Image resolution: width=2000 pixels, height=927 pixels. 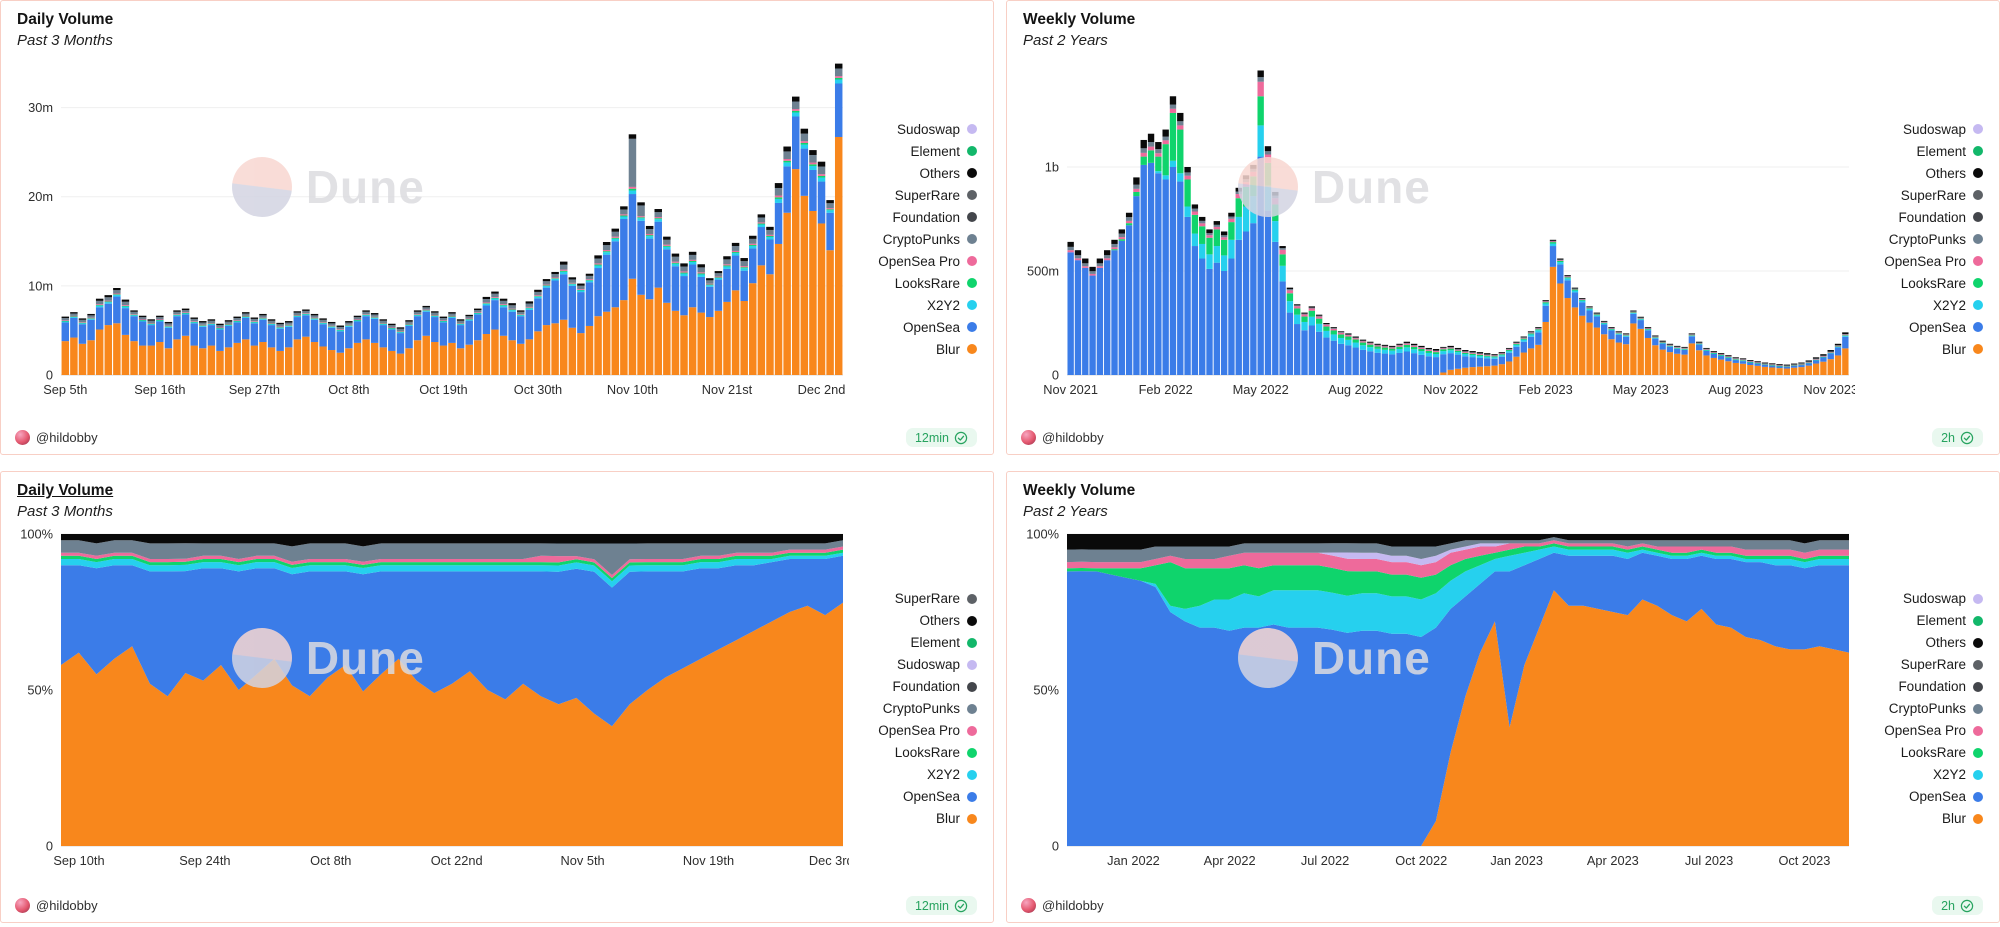 What do you see at coordinates (1641, 389) in the screenshot?
I see `svg-text: May 2023` at bounding box center [1641, 389].